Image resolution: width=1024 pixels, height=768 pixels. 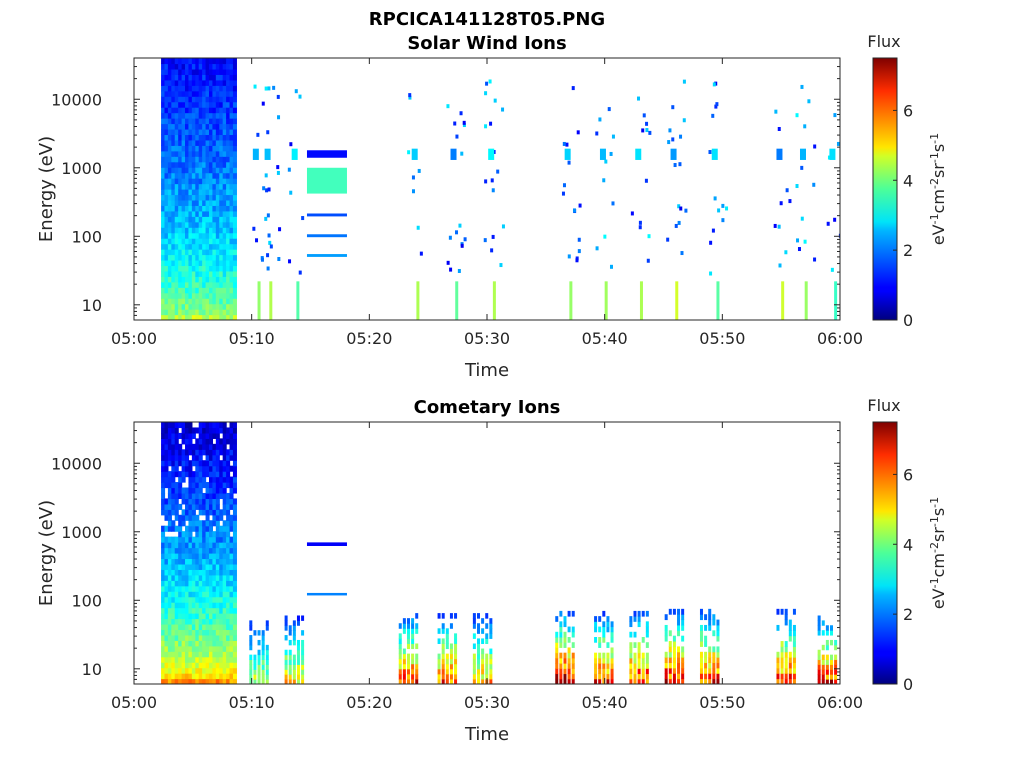 I want to click on panel-title: Solar Wind Ions, so click(x=486, y=43).